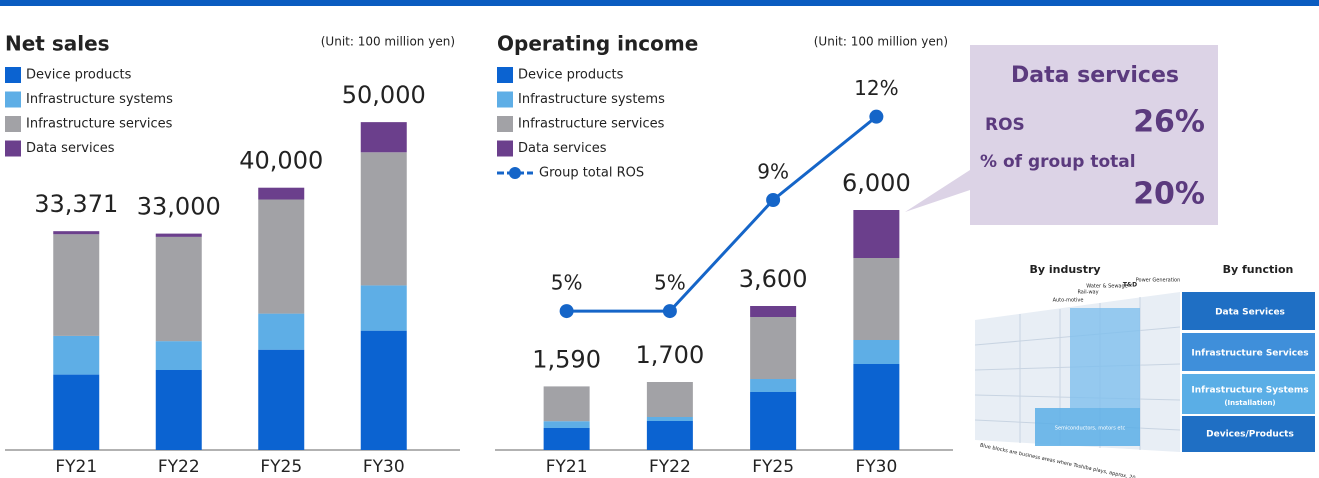 The image size is (1319, 478). What do you see at coordinates (597, 44) in the screenshot?
I see `chart-title: Operating income` at bounding box center [597, 44].